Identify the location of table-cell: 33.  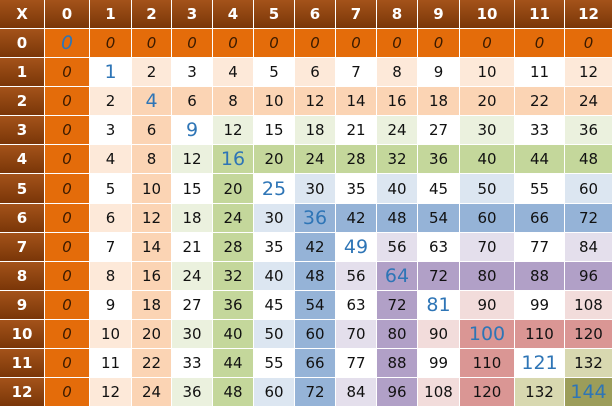
(192, 363).